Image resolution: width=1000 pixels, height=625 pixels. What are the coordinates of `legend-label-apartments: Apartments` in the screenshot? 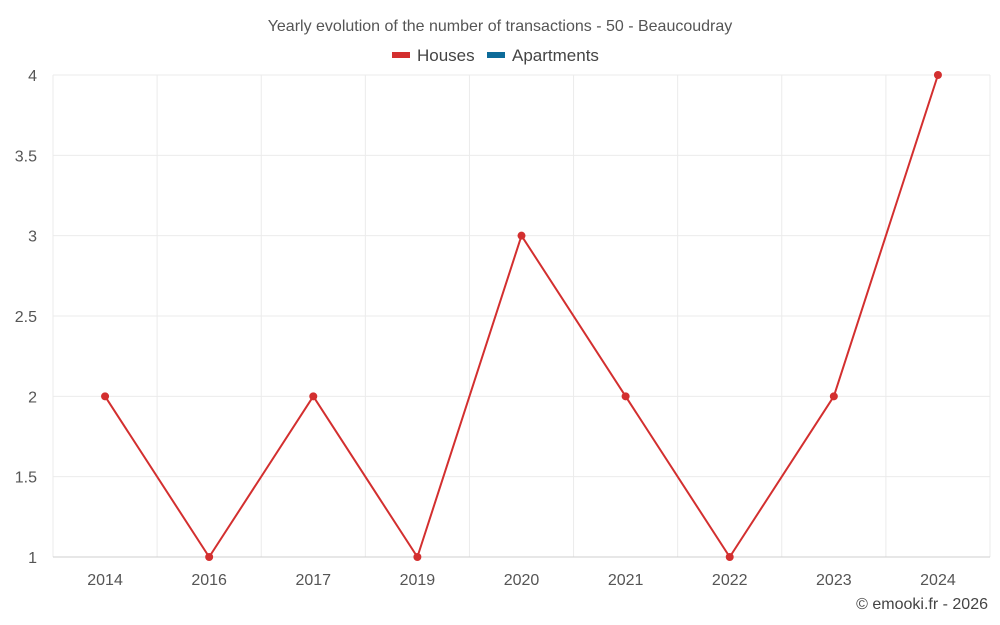 It's located at (555, 55).